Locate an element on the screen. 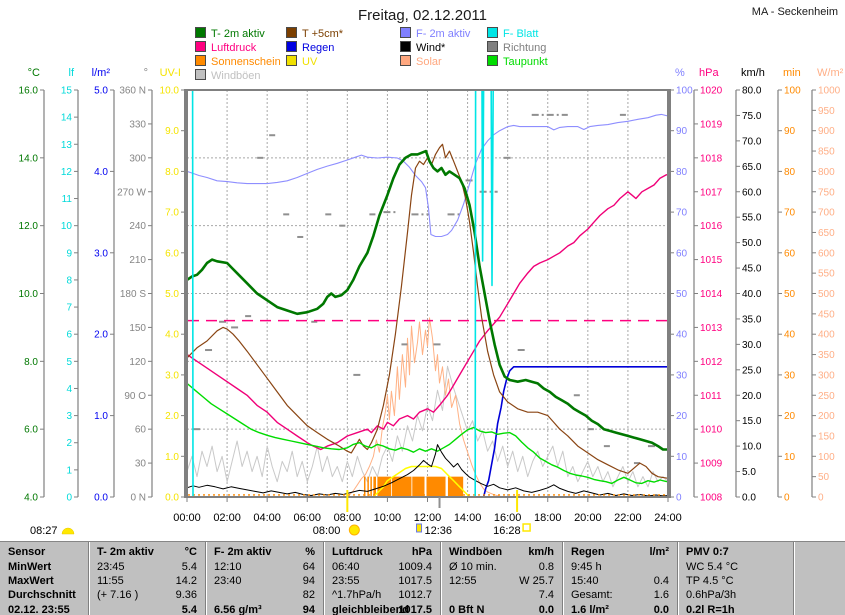 The height and width of the screenshot is (615, 845). tick-label: 9 is located at coordinates (69, 253).